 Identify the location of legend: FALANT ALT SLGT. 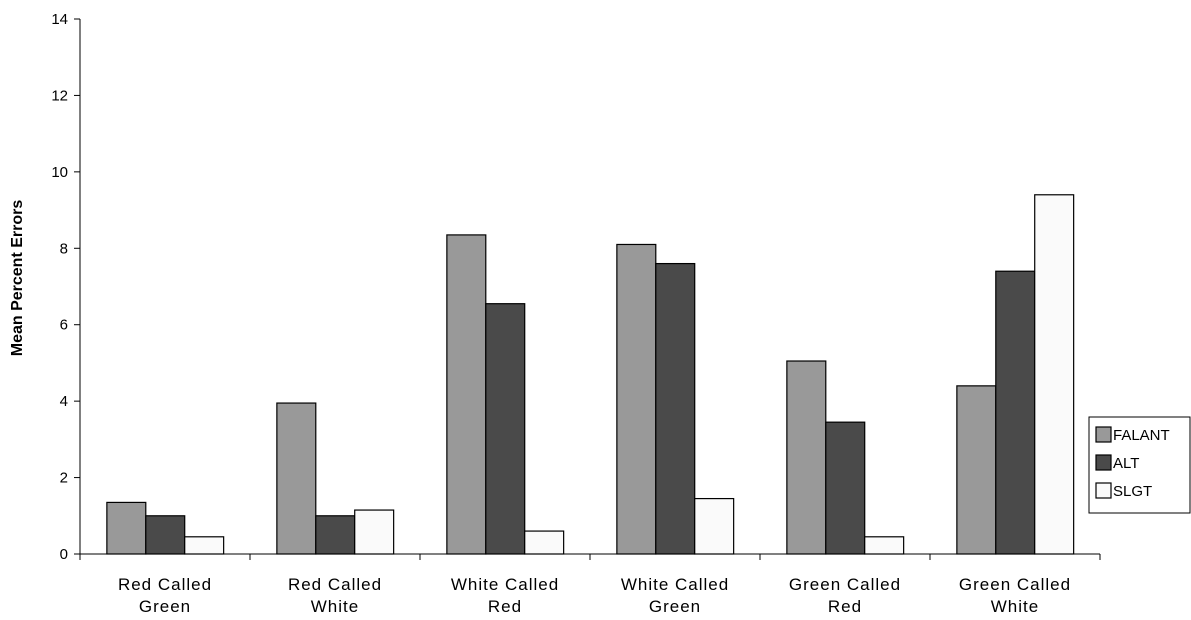
(1139, 465).